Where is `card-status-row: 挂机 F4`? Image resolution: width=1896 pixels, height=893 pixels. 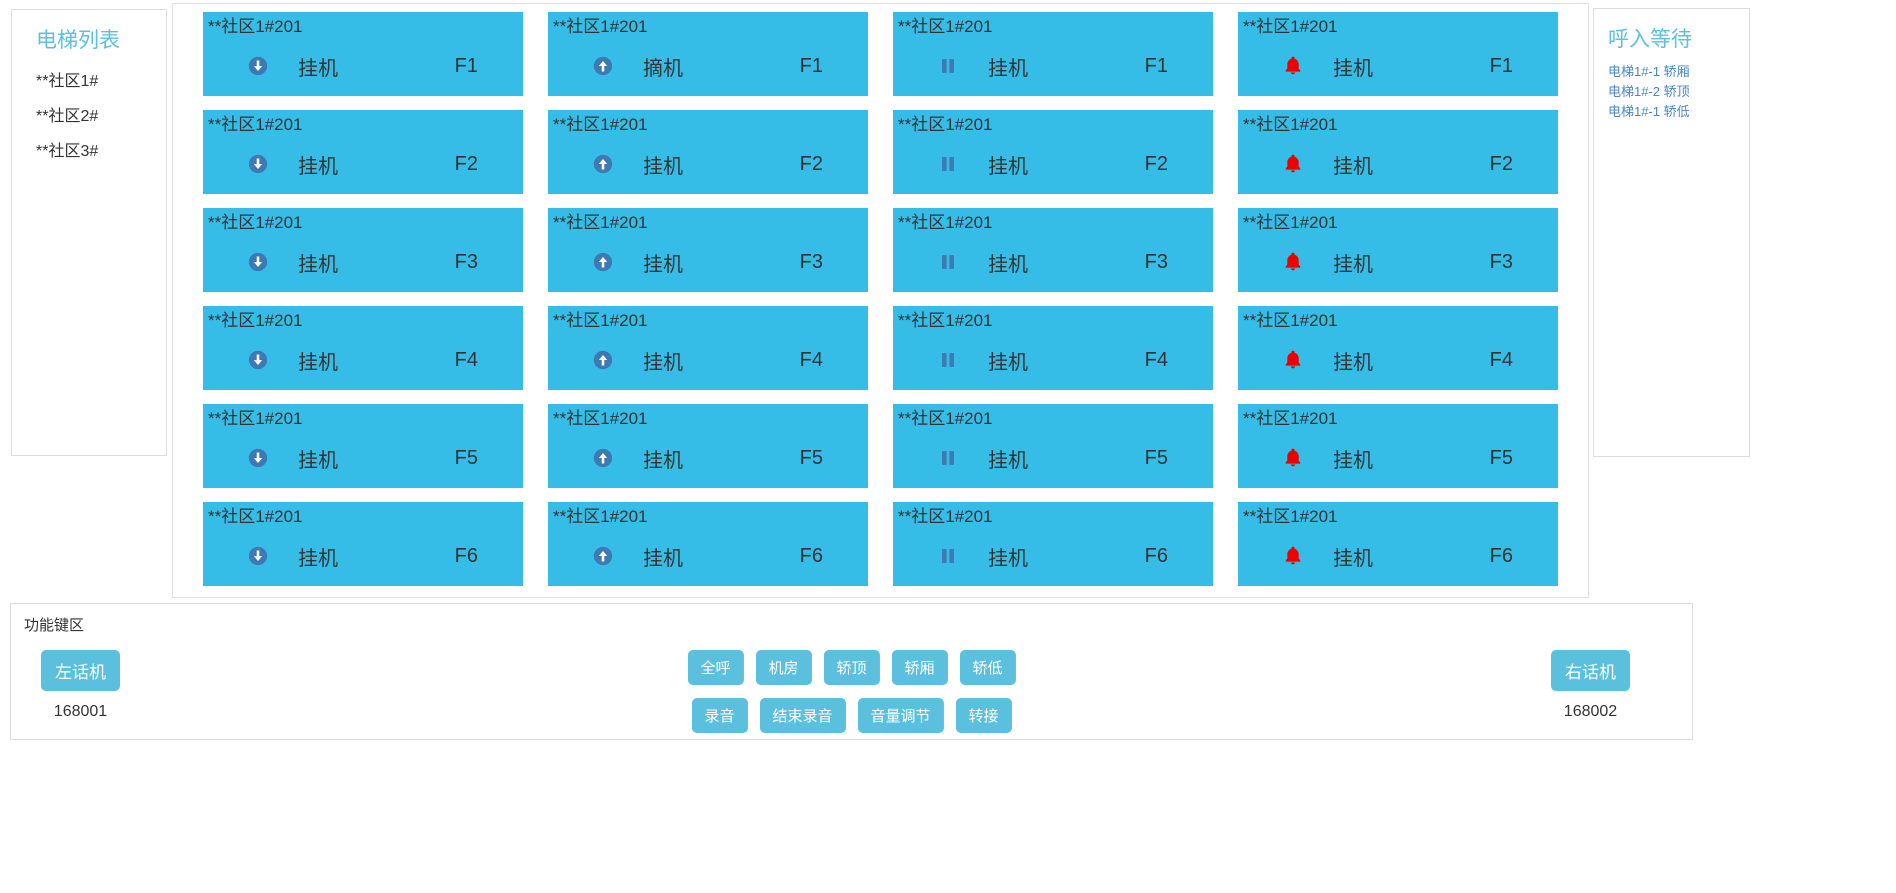
card-status-row: 挂机 F4 is located at coordinates (1053, 360).